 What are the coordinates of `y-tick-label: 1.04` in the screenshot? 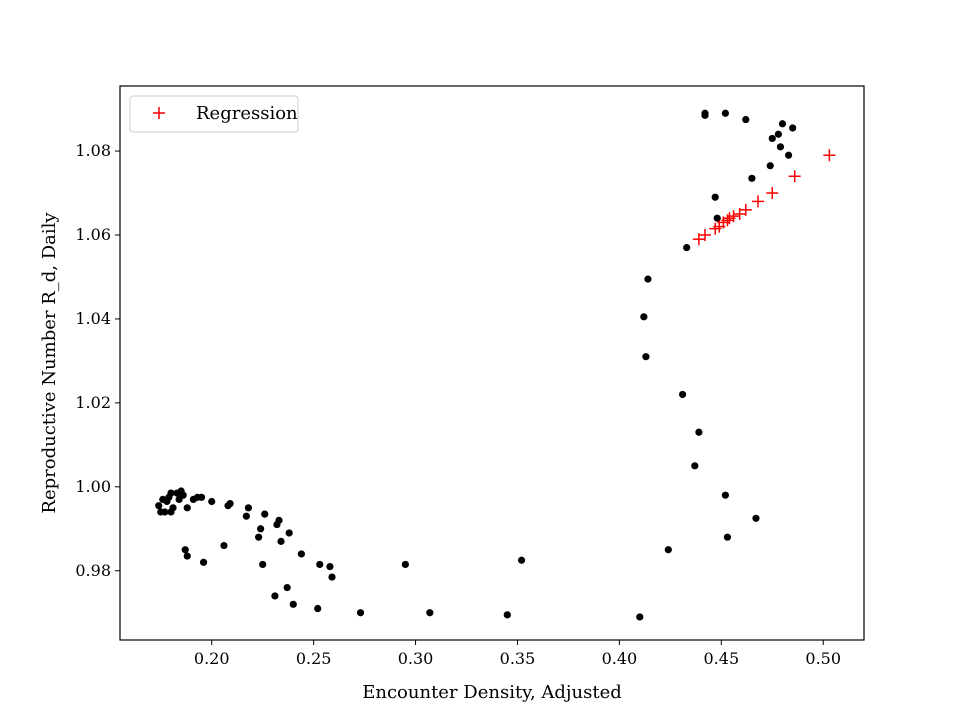 It's located at (93, 318).